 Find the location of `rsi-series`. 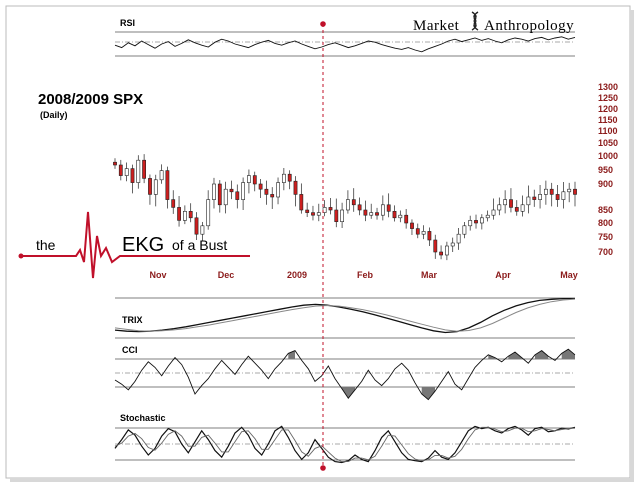

rsi-series is located at coordinates (345, 44).